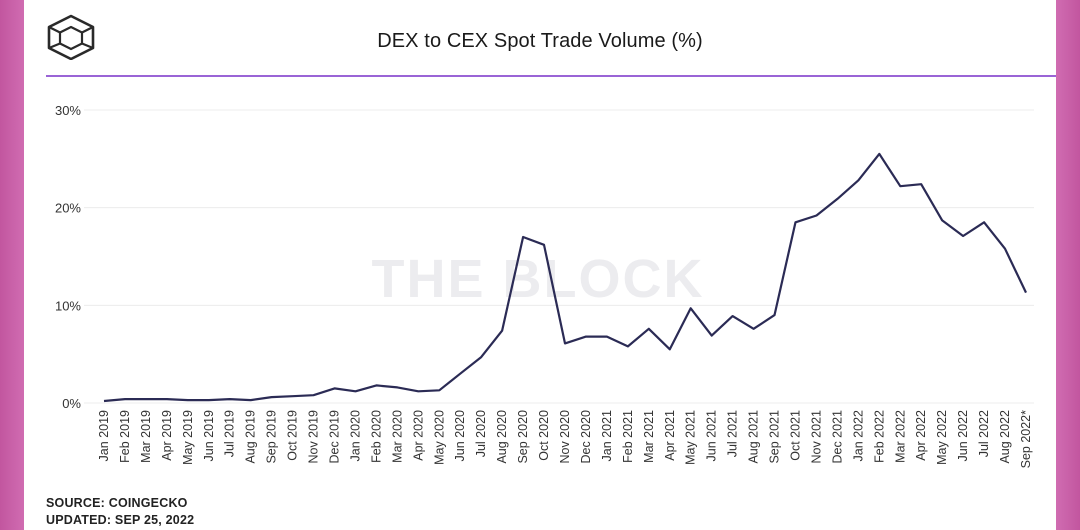 This screenshot has width=1080, height=530. I want to click on x-tick-label: May 2022, so click(942, 437).